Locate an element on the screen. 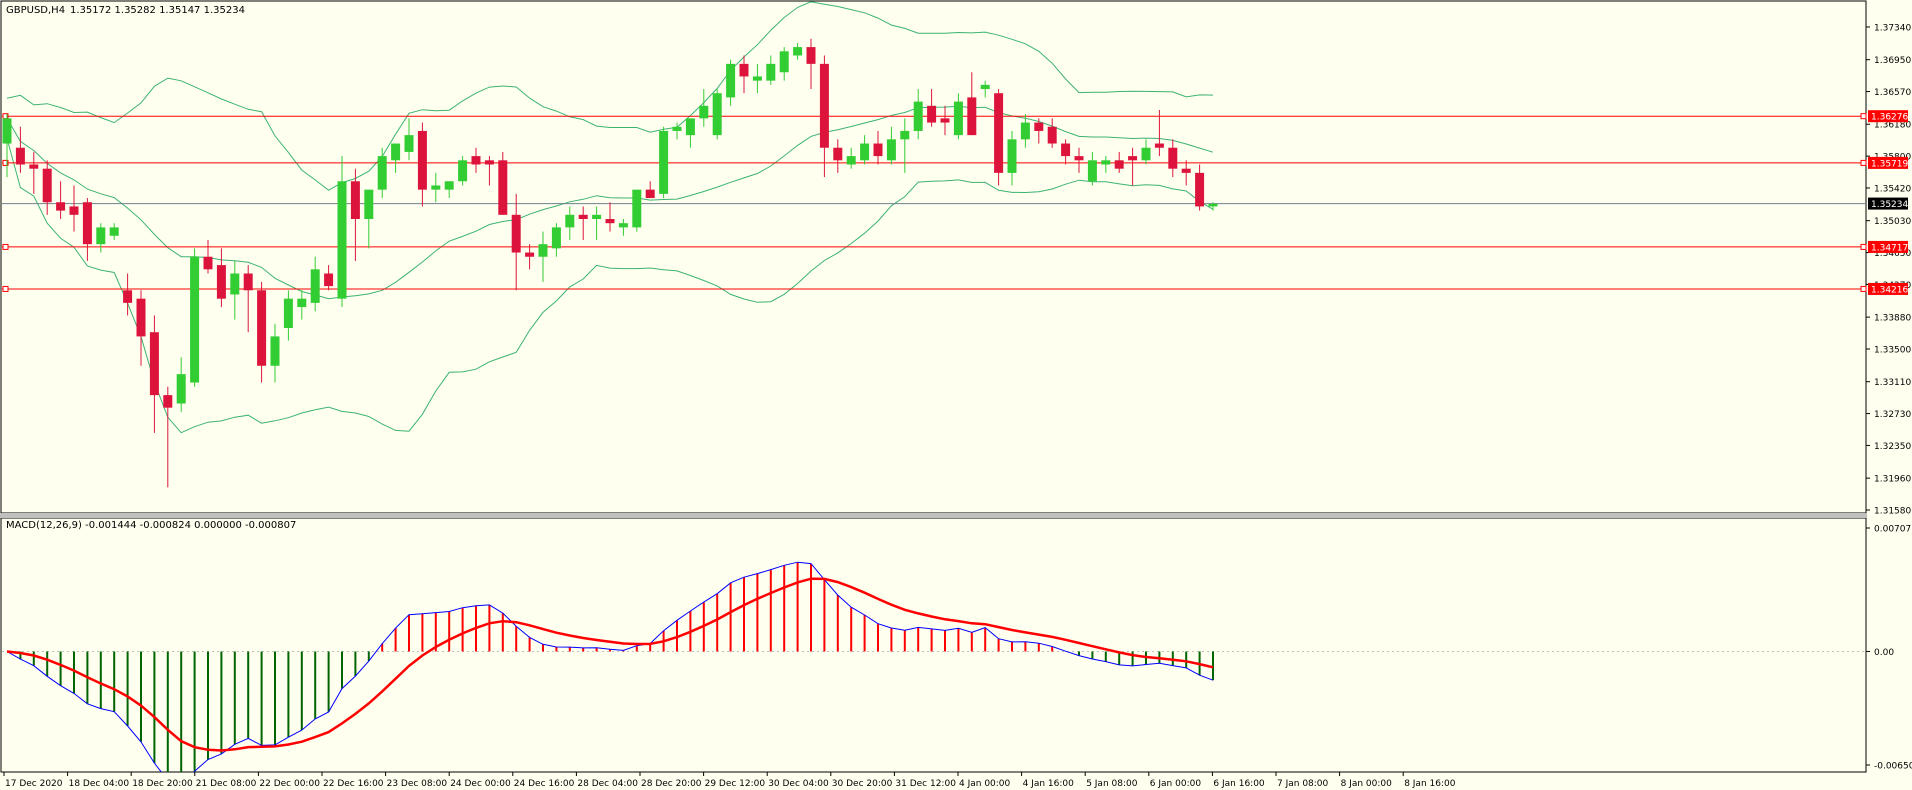 The width and height of the screenshot is (1912, 790). symbol-header: GBPUSD,H4 is located at coordinates (35, 10).